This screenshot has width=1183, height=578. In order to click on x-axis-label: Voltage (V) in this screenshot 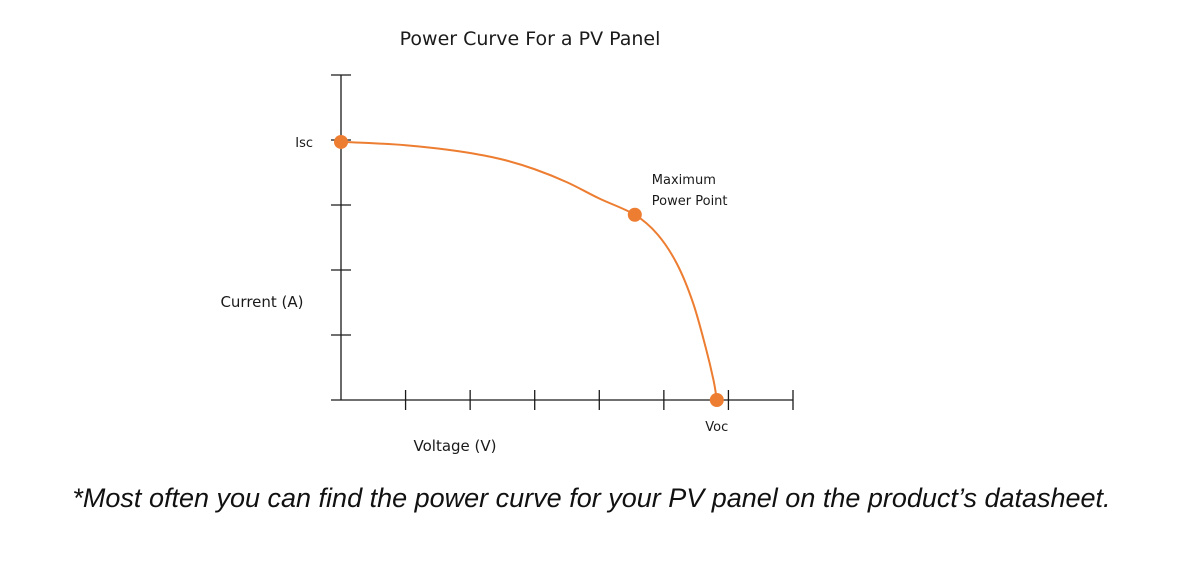, I will do `click(455, 446)`.